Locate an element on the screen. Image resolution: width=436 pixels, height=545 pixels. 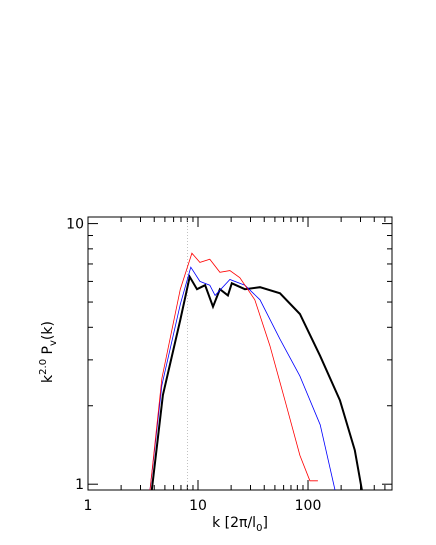
y-axis-label: k2.0 Pv(k) is located at coordinates (48, 352).